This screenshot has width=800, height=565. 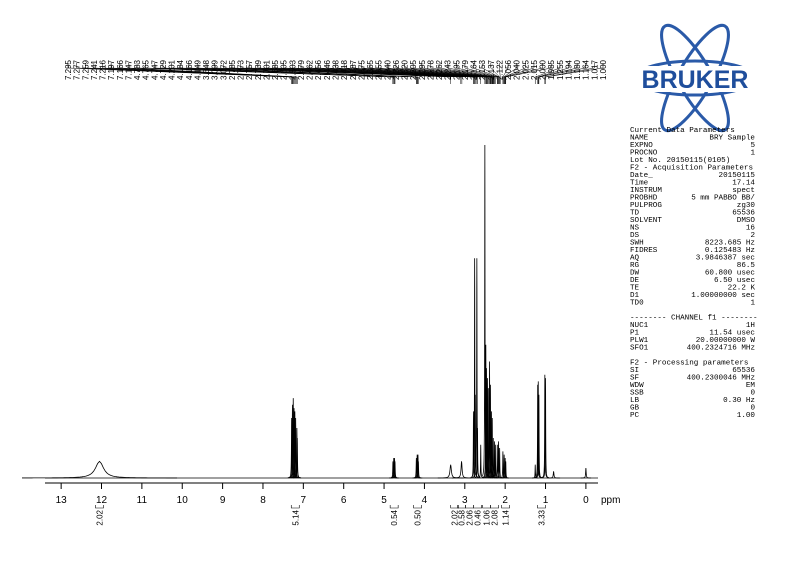 I want to click on peak-label: 7.197, so click(x=111, y=69).